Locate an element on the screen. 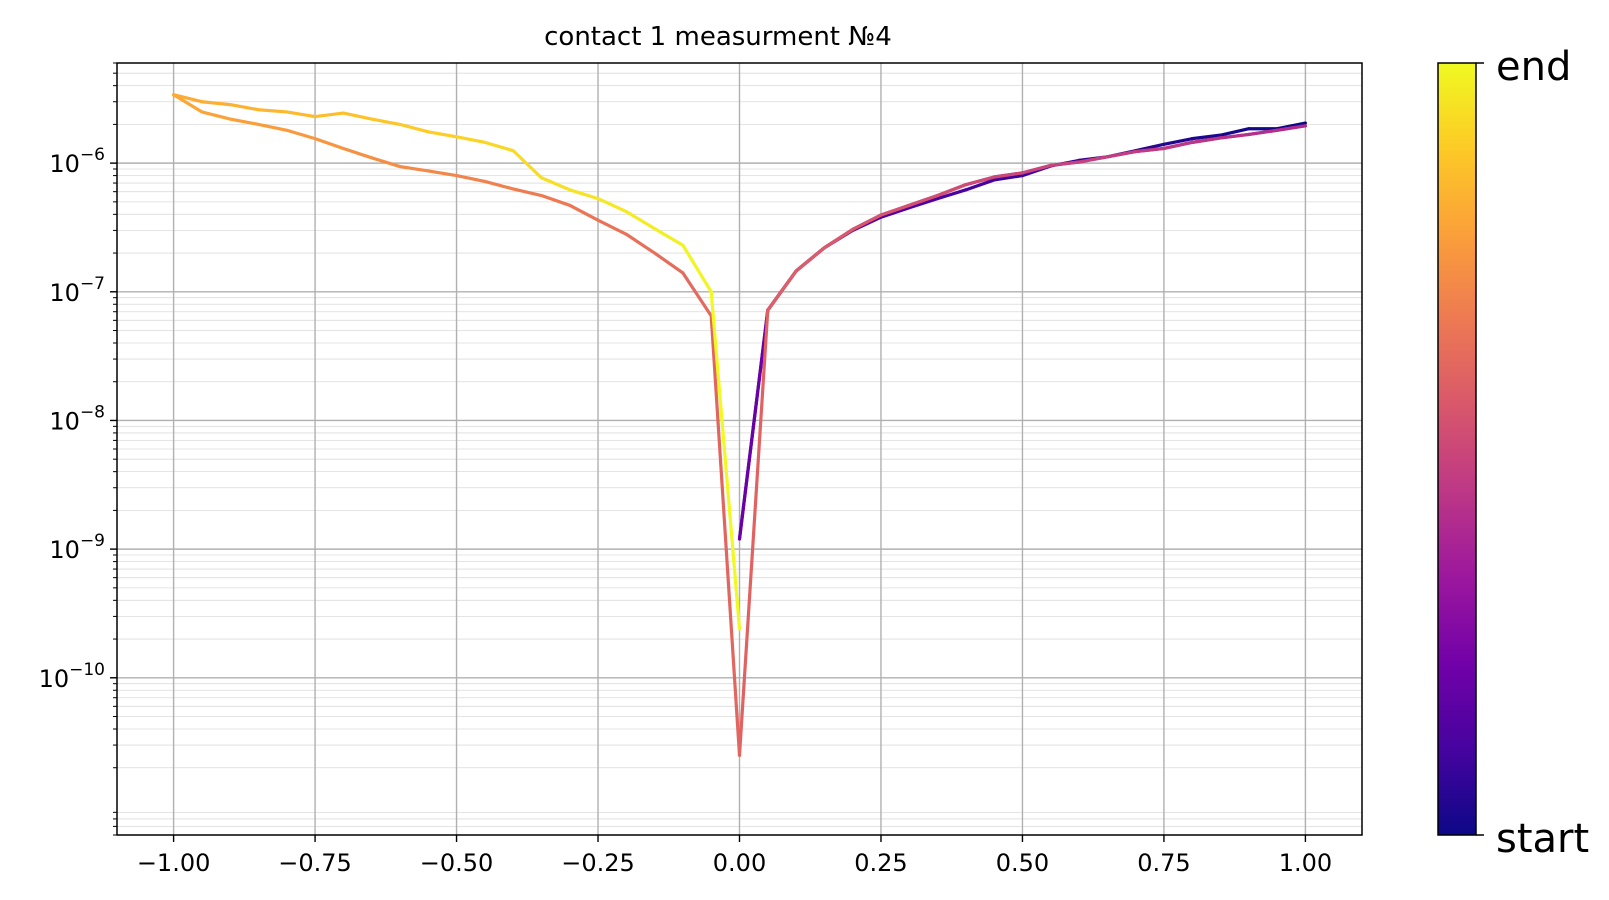 This screenshot has width=1609, height=900. colorbar is located at coordinates (1457, 449).